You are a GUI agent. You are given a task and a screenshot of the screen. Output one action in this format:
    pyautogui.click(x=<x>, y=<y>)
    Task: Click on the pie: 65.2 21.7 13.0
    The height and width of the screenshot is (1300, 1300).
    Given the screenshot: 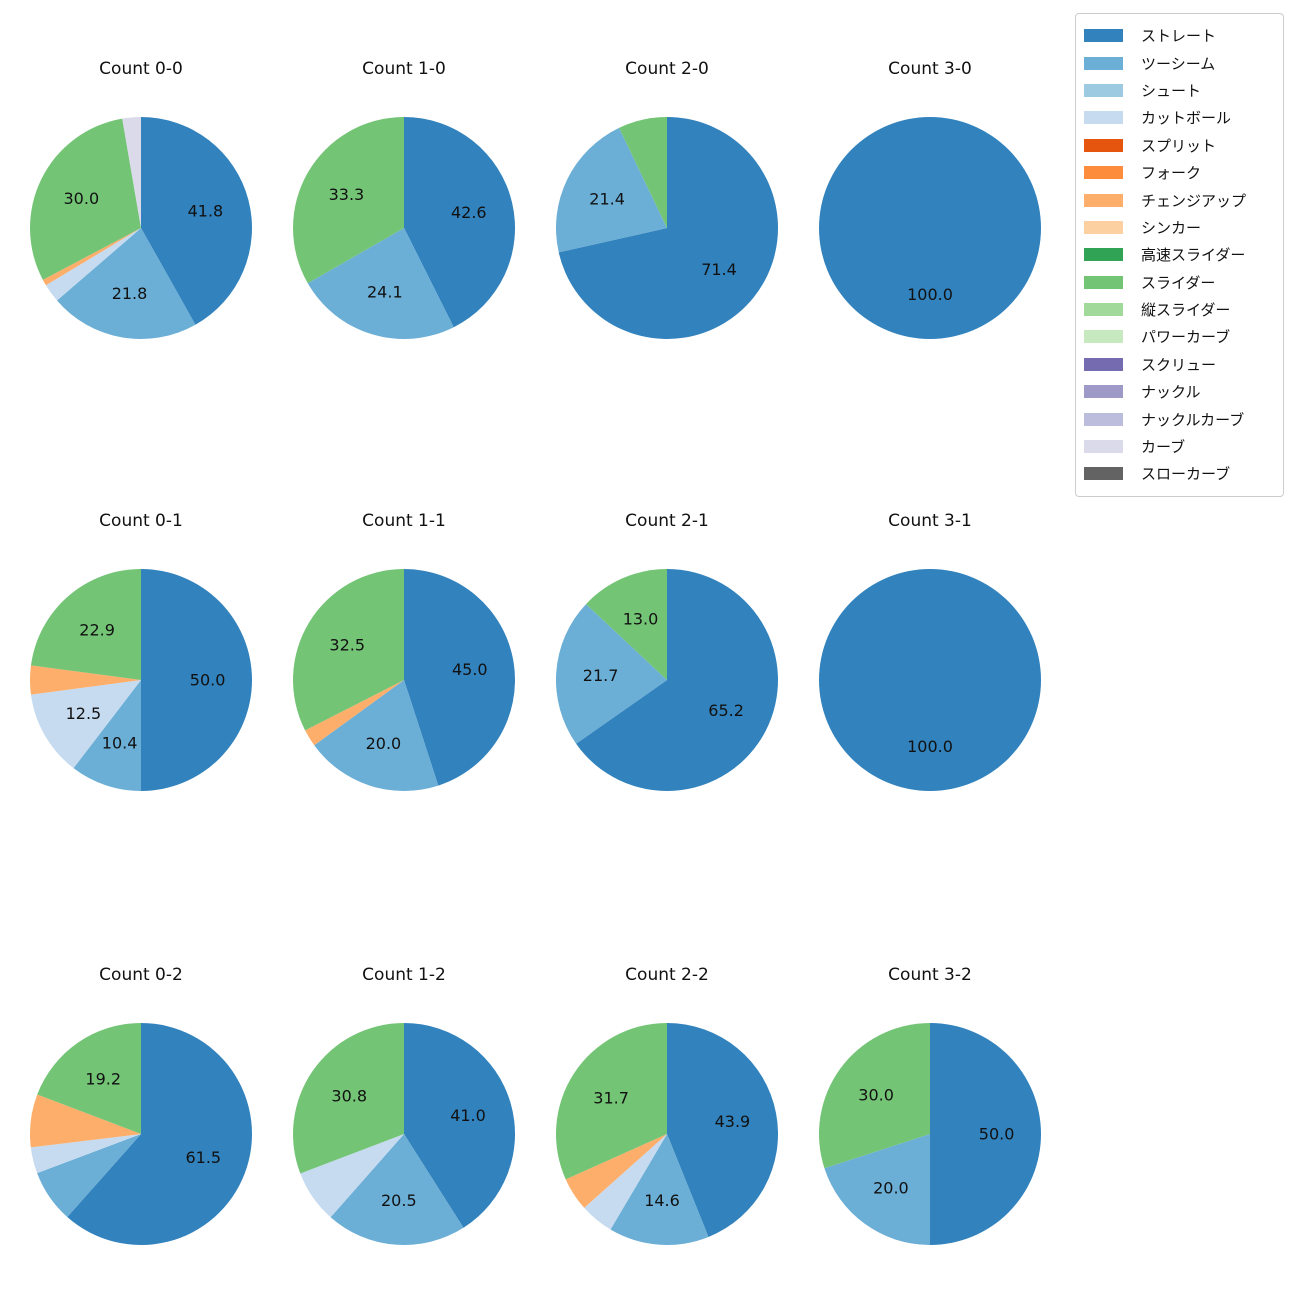 What is the action you would take?
    pyautogui.click(x=666, y=680)
    